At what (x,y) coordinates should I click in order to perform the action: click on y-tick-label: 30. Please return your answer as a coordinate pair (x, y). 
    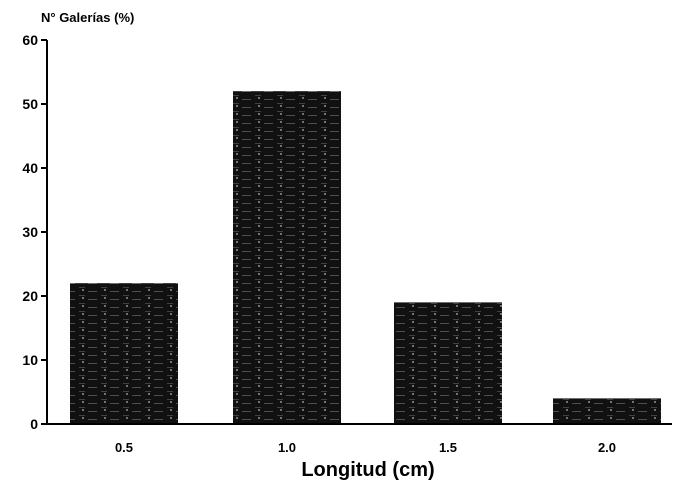
    Looking at the image, I should click on (30, 232).